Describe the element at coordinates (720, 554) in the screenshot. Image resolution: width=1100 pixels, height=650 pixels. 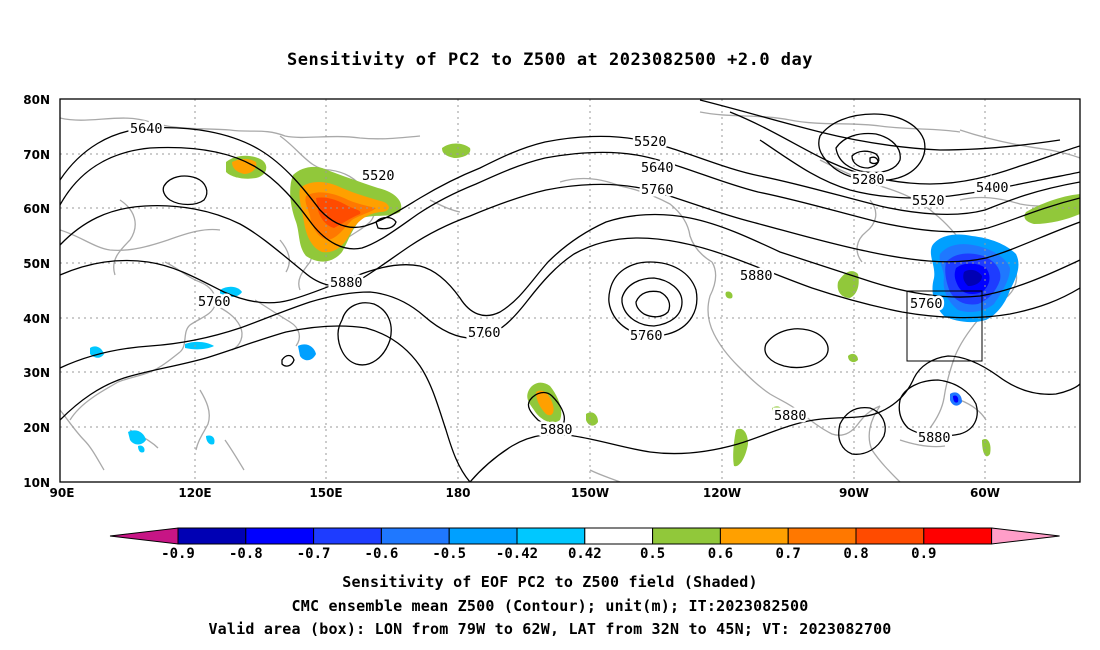
I see `colorbar-tick-label: 0.6` at that location.